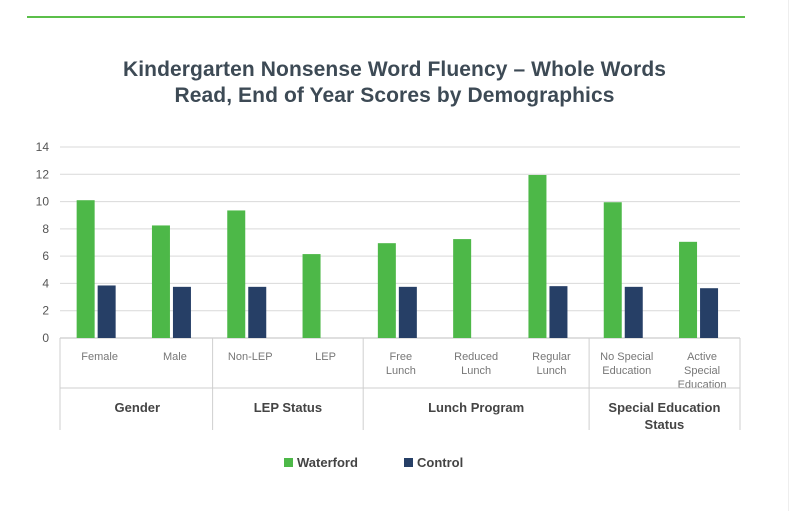  What do you see at coordinates (325, 357) in the screenshot?
I see `category-label: LEP` at bounding box center [325, 357].